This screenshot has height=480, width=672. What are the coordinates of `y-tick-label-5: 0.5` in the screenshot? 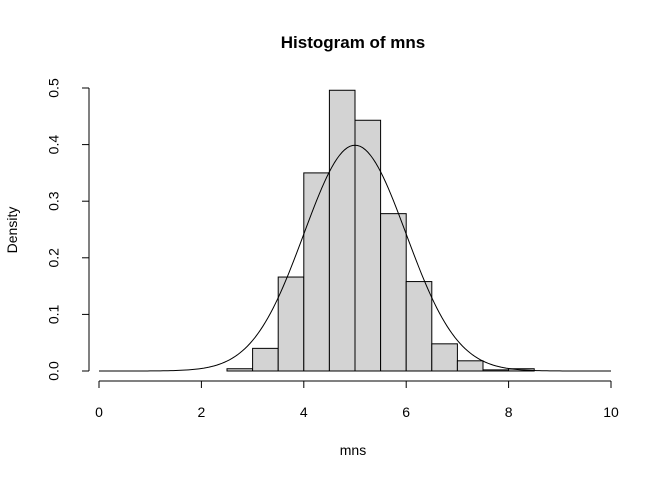 It's located at (54, 88).